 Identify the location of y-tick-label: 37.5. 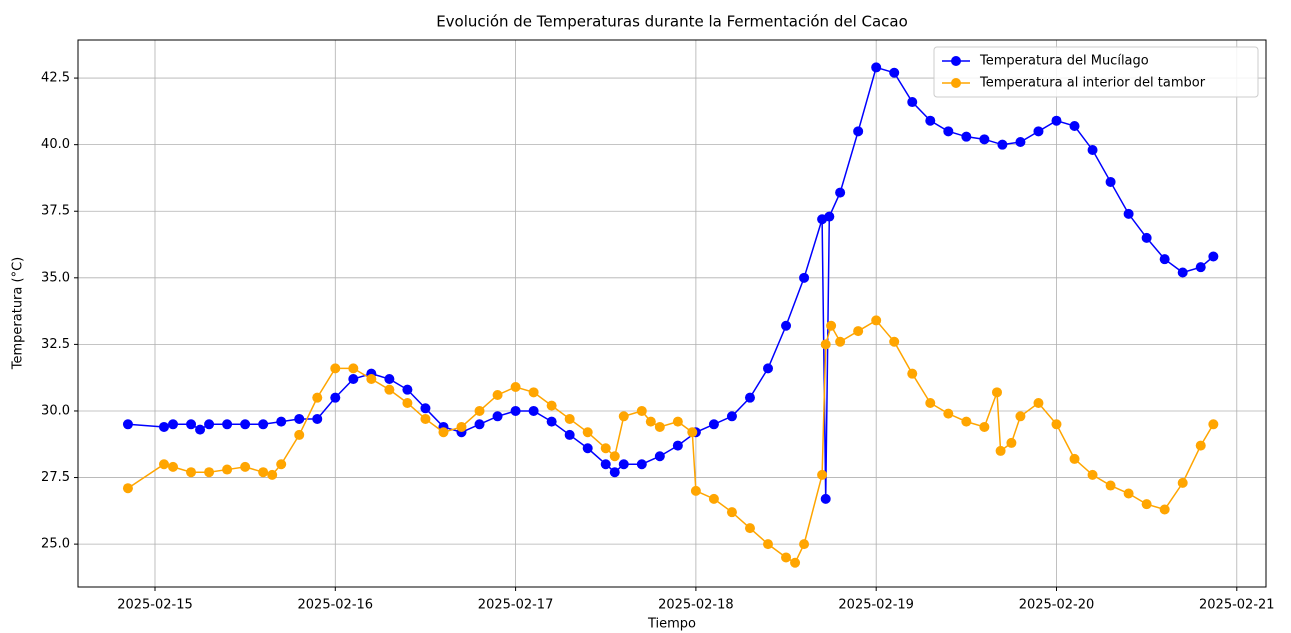
(55, 211).